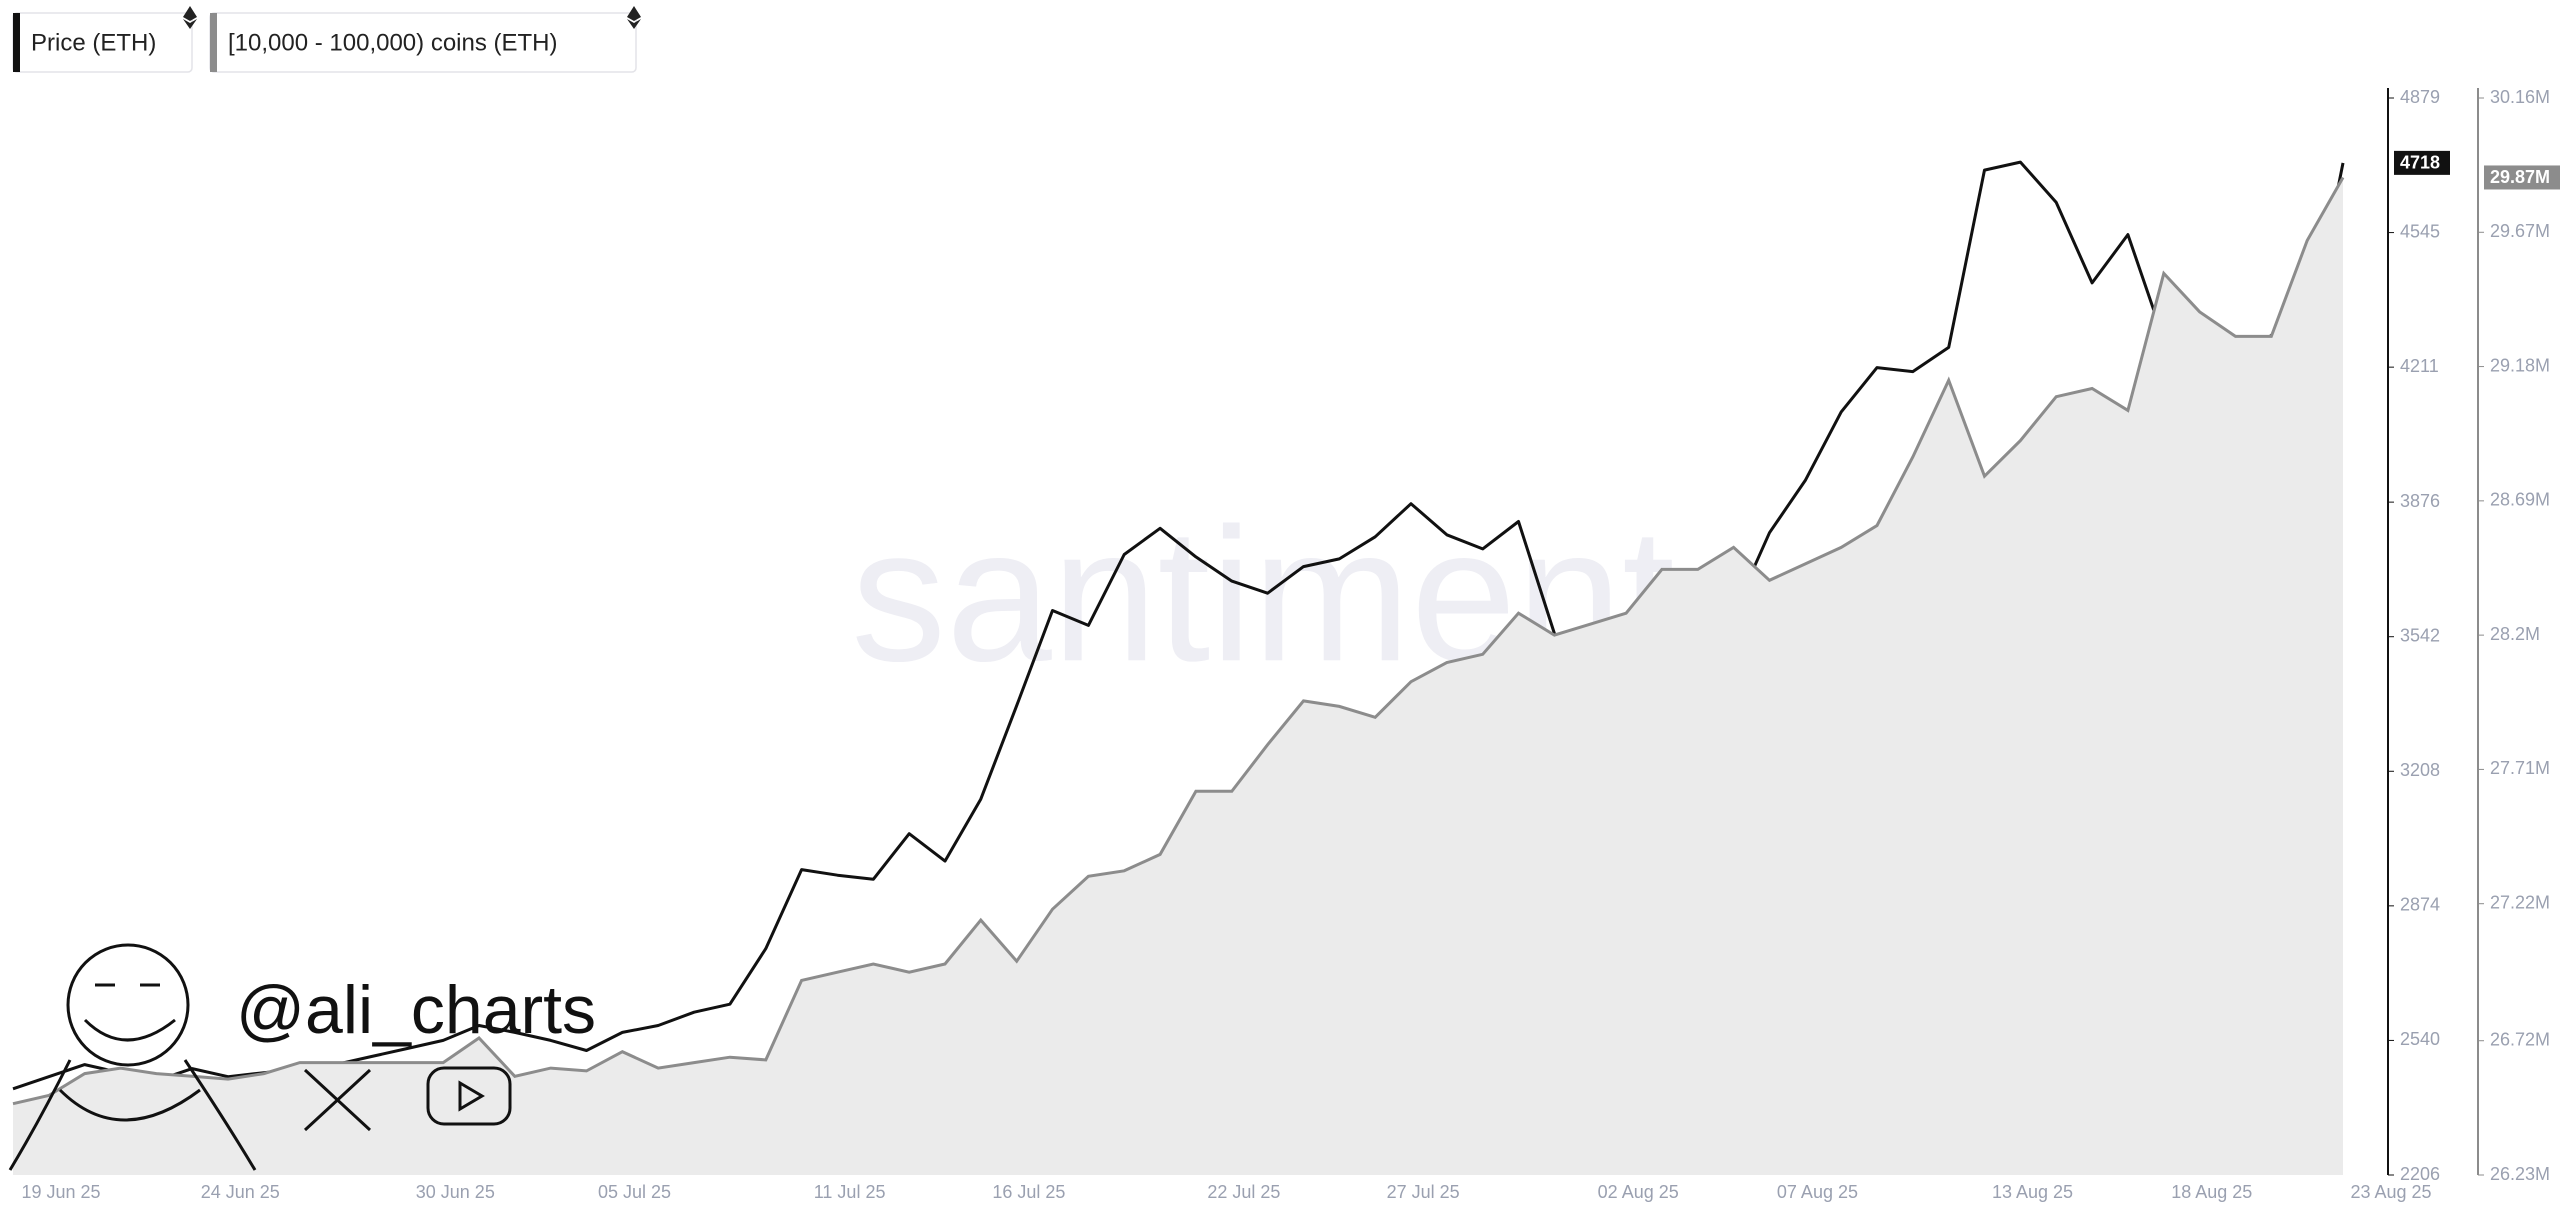  Describe the element at coordinates (1423, 1192) in the screenshot. I see `x-tick-label: 27 Jul 25` at that location.